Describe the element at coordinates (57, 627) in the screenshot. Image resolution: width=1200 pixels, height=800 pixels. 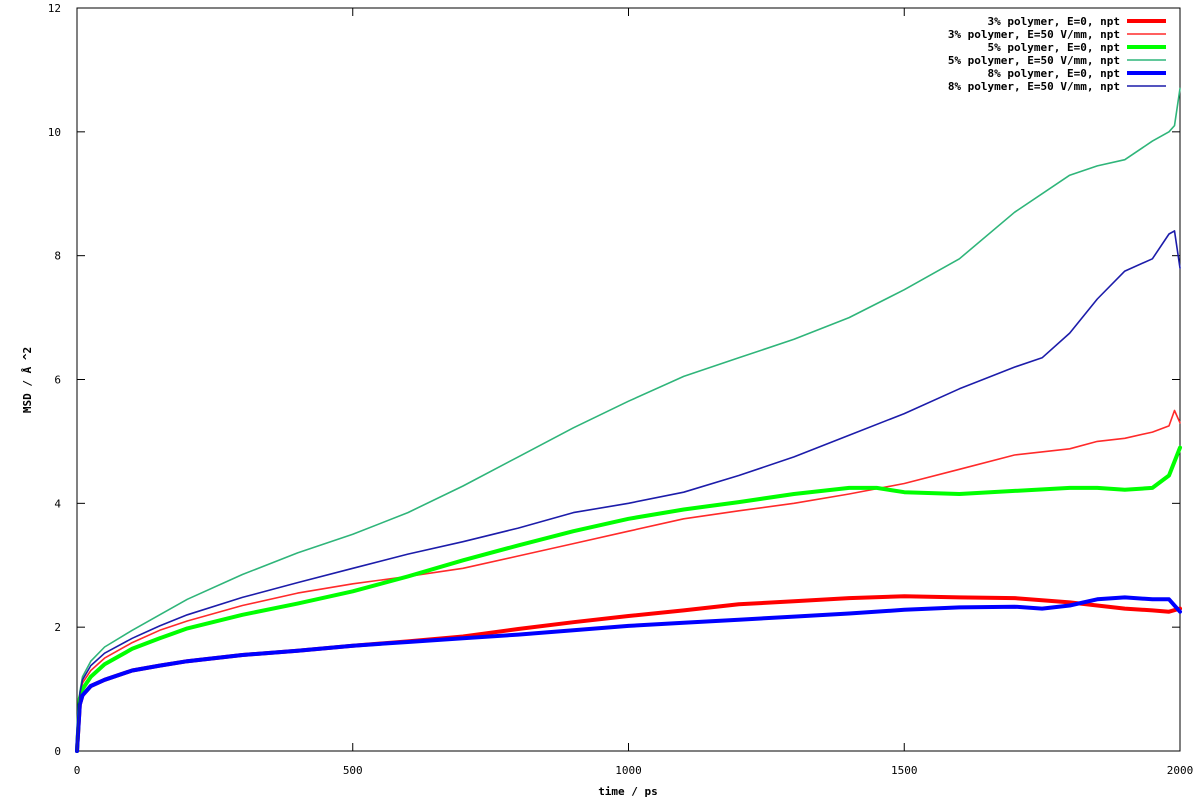
I see `y-tick-label: 2` at that location.